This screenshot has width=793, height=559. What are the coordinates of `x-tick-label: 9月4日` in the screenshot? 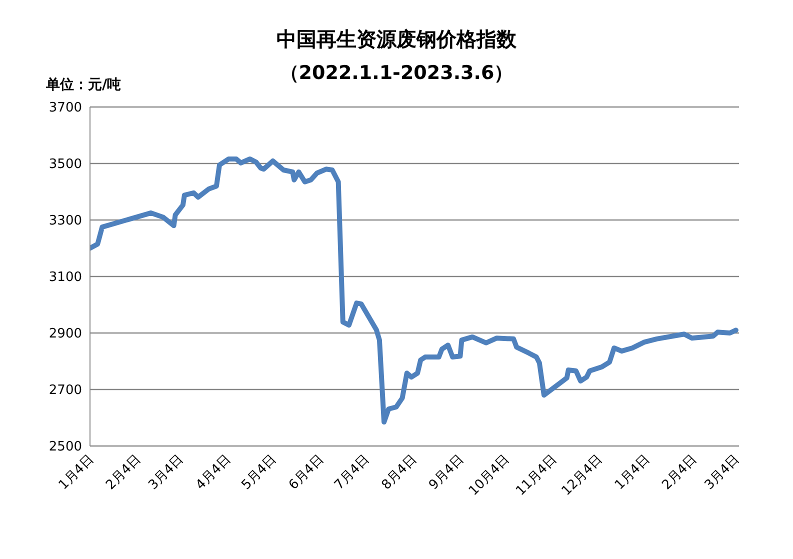 It's located at (447, 472).